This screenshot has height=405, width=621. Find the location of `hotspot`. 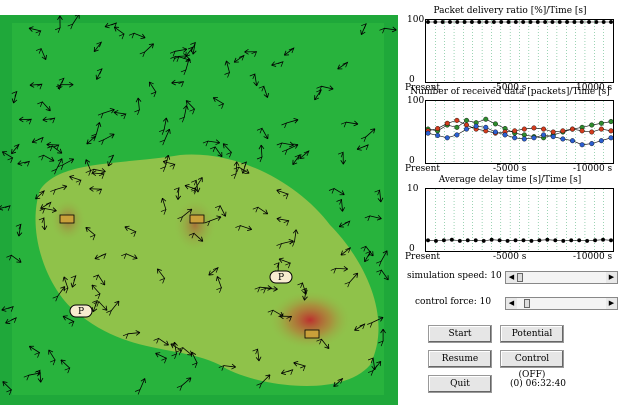

hotspot is located at coordinates (195, 225).